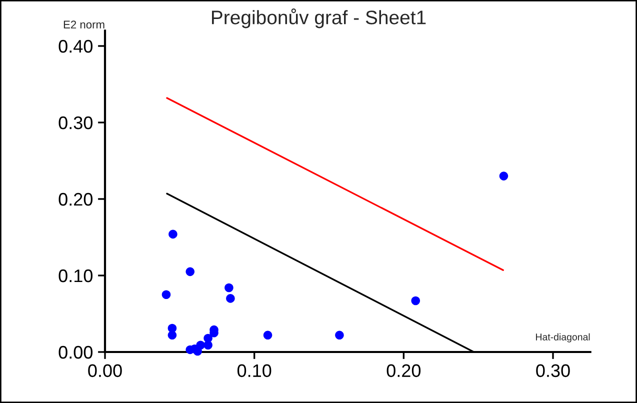 The image size is (637, 403). What do you see at coordinates (75, 199) in the screenshot?
I see `y-tick-label: 0.20` at bounding box center [75, 199].